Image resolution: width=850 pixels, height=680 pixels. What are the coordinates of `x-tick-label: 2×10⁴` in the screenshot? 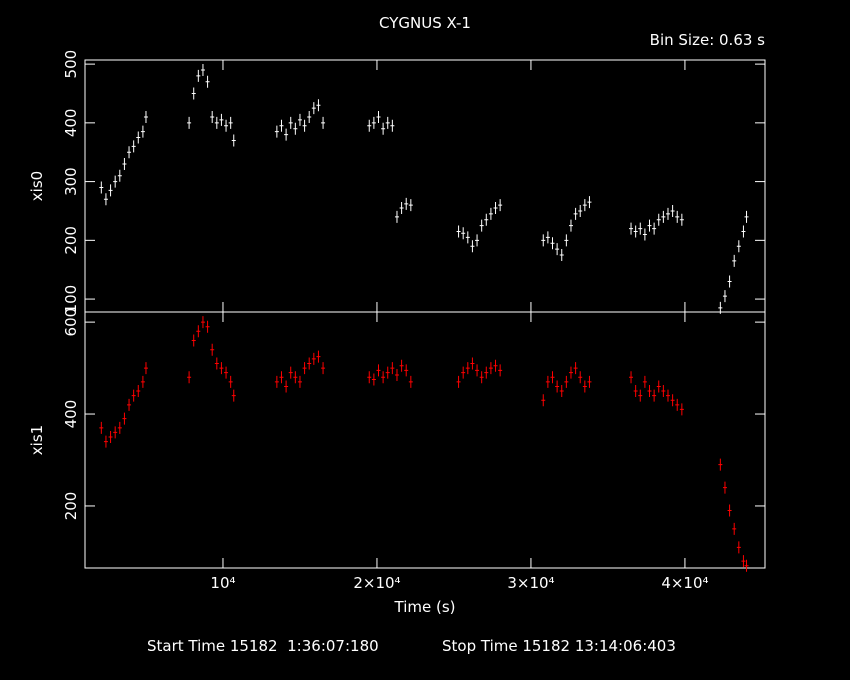 It's located at (376, 583).